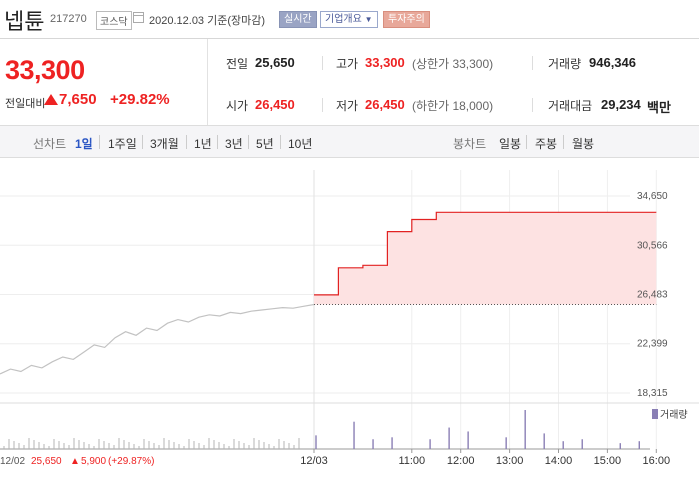 The image size is (699, 485). I want to click on low-value: 26,450, so click(385, 104).